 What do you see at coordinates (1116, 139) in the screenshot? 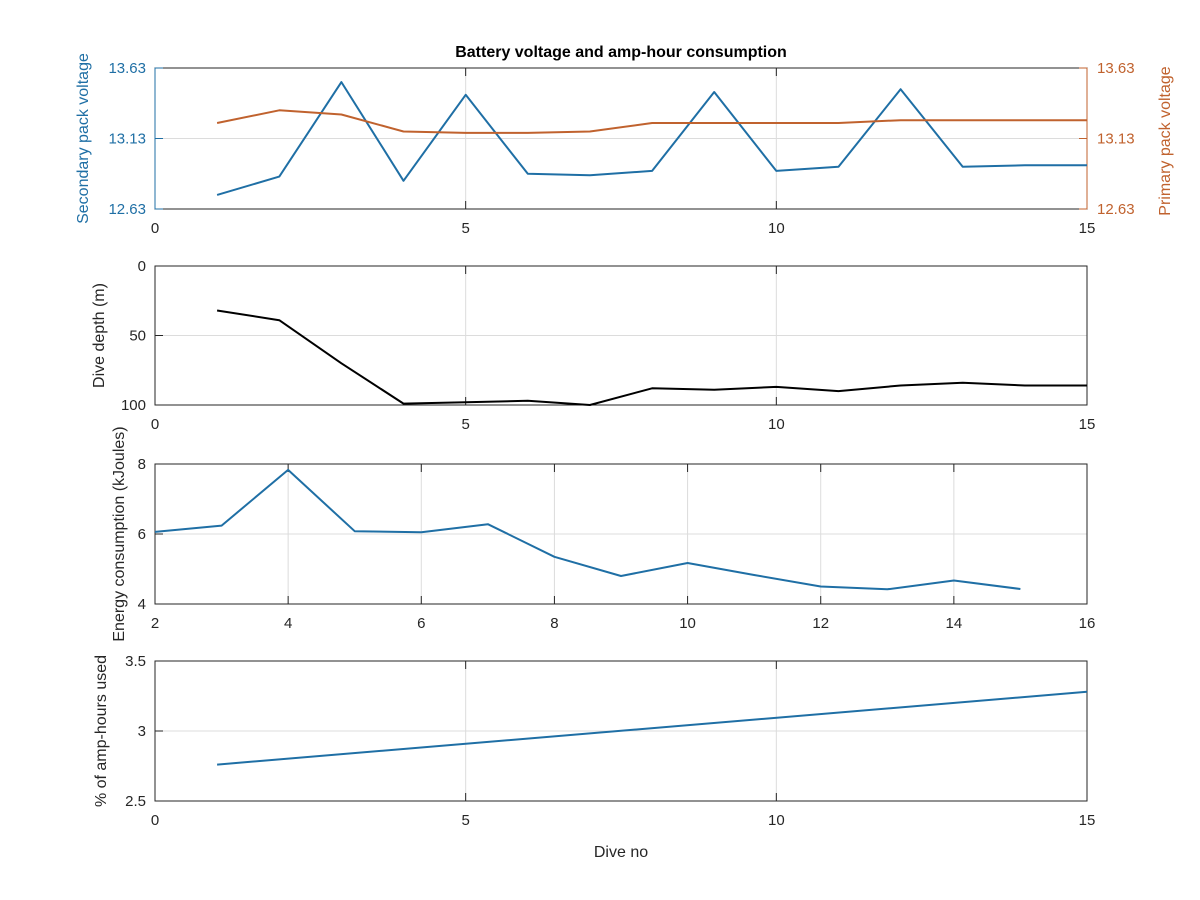
I see `right-y-tick-label: 13.13` at bounding box center [1116, 139].